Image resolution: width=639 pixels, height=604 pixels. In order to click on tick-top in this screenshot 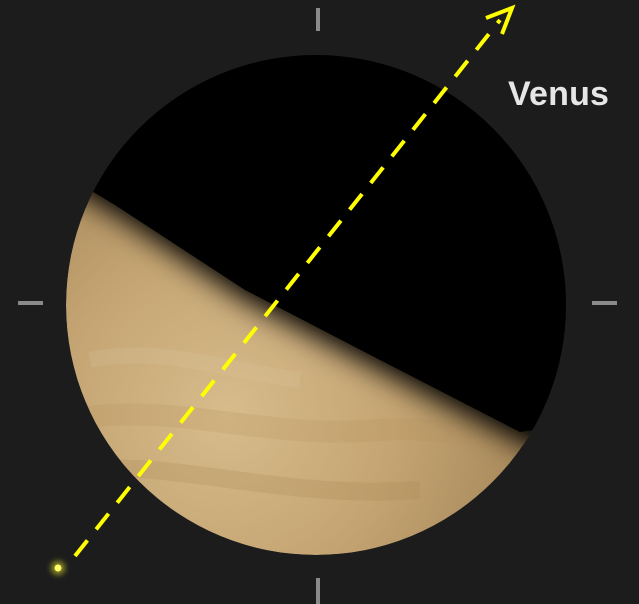, I will do `click(318, 19)`.